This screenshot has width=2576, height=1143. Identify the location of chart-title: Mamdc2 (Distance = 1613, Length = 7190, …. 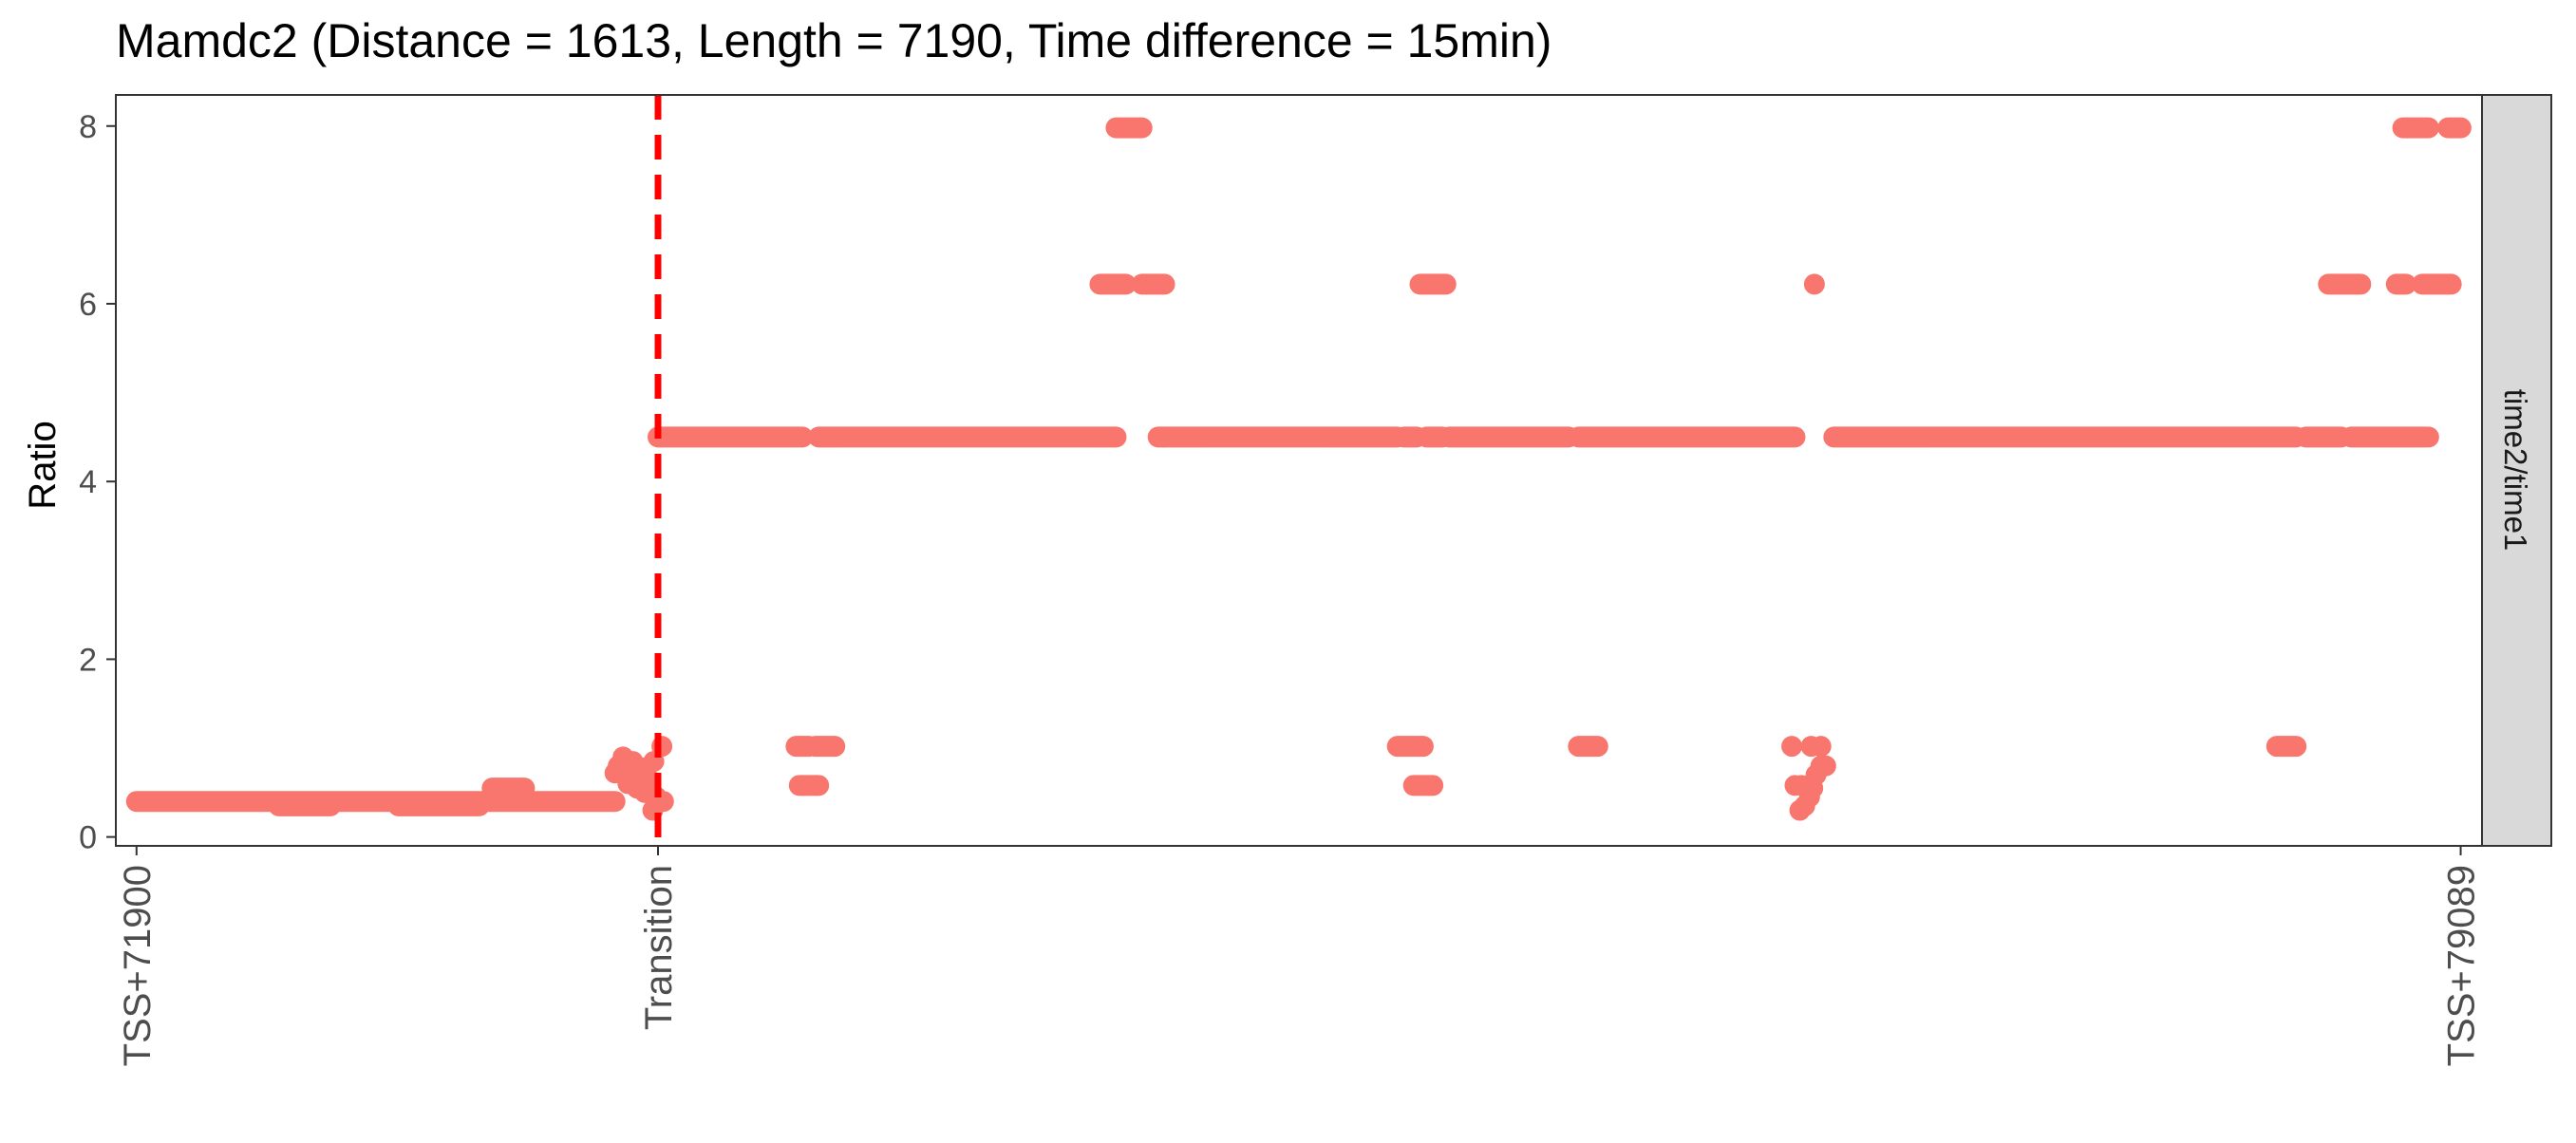
(833, 41).